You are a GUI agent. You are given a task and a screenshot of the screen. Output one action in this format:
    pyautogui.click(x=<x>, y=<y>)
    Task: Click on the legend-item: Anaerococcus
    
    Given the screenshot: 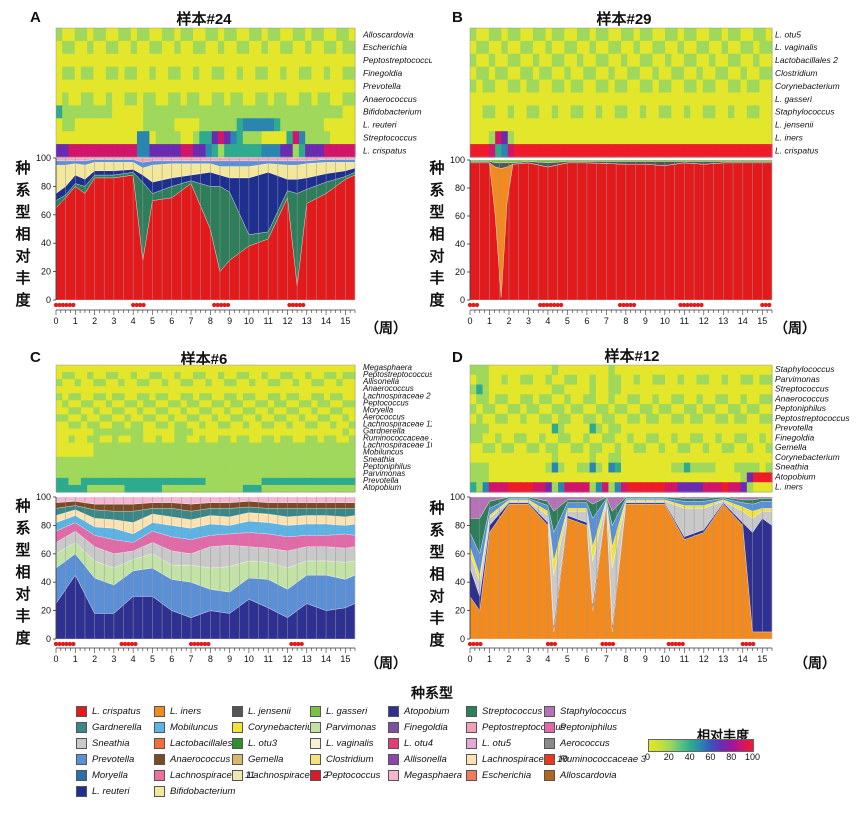 What is the action you would take?
    pyautogui.click(x=192, y=759)
    